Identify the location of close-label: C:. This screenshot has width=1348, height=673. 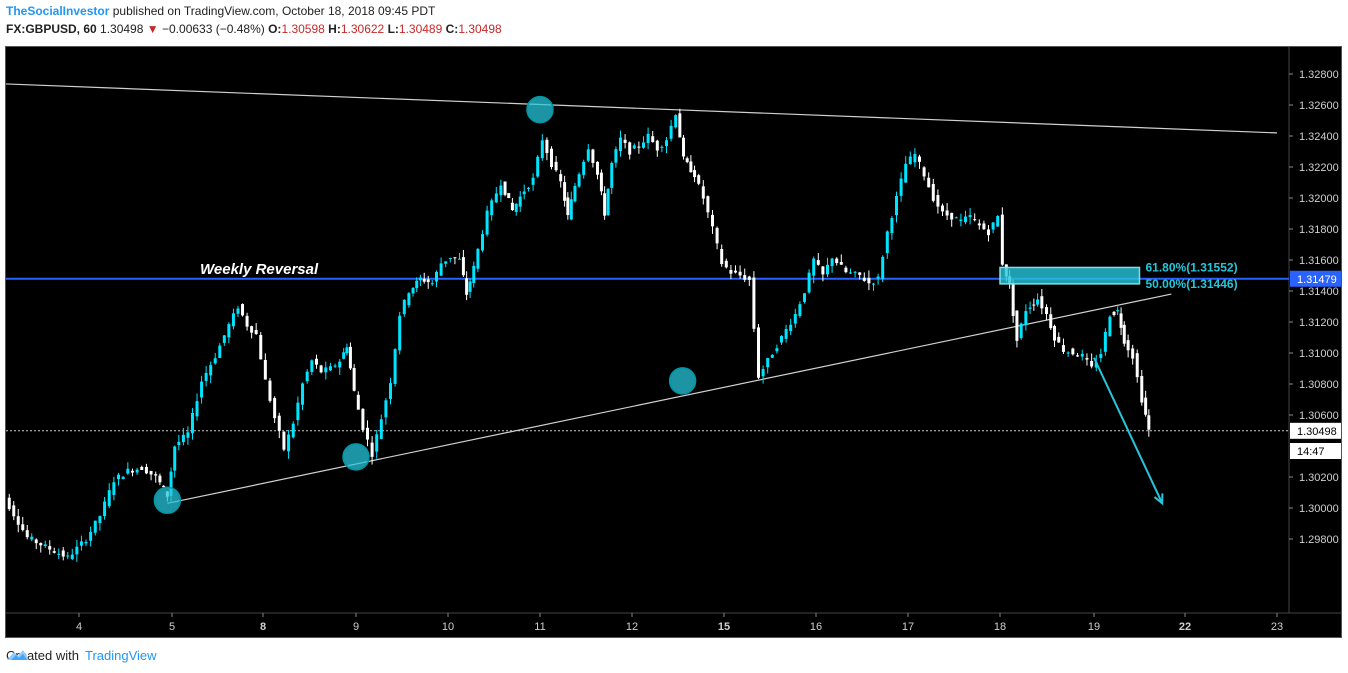
(452, 29).